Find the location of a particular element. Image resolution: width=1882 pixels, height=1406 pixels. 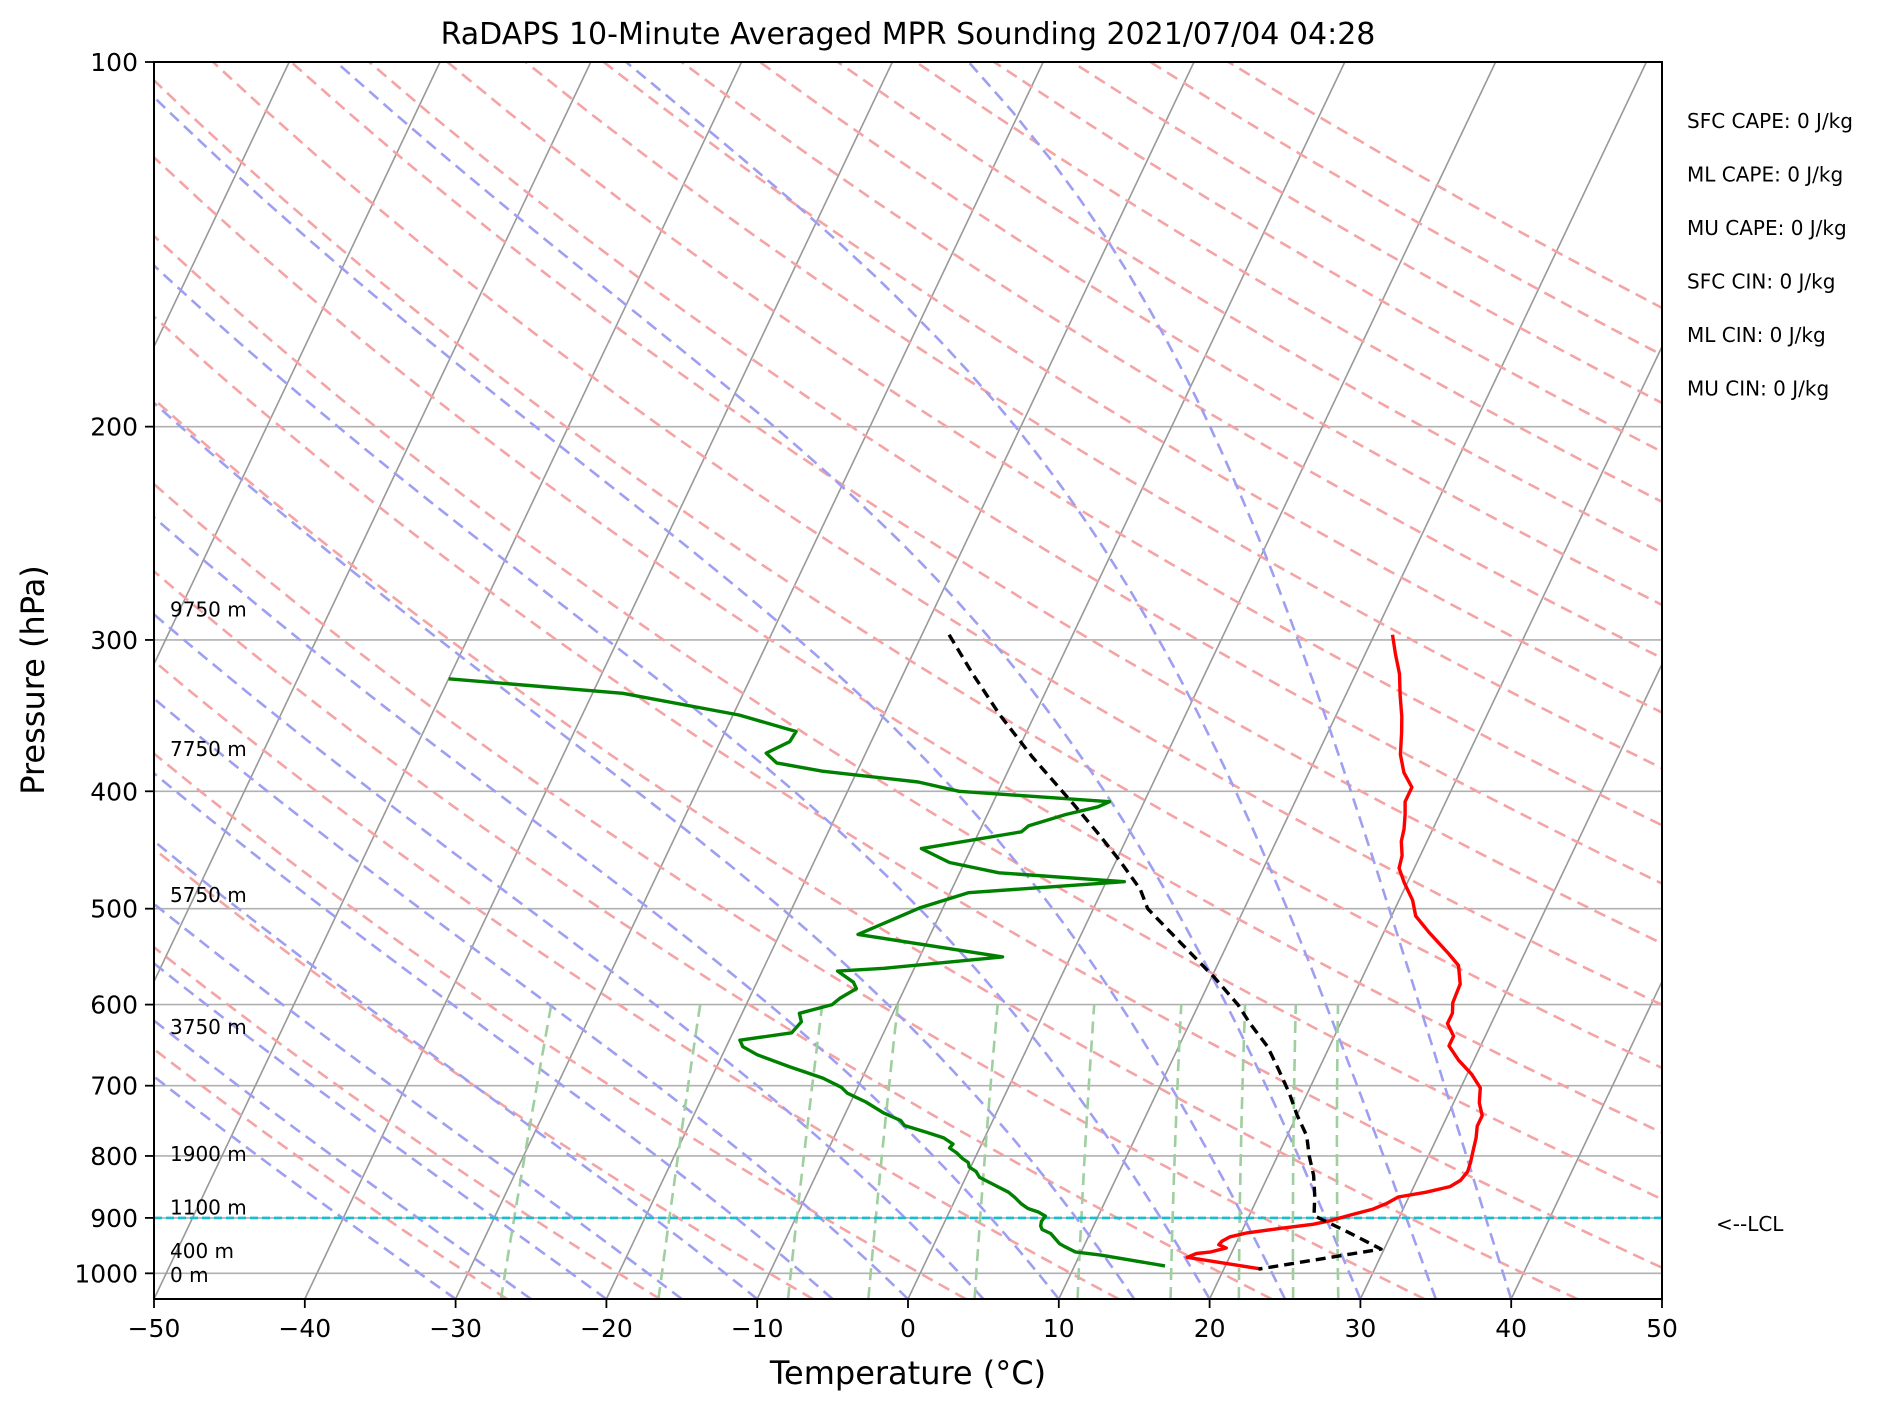

y-tick-label: 900 is located at coordinates (114, 1218).